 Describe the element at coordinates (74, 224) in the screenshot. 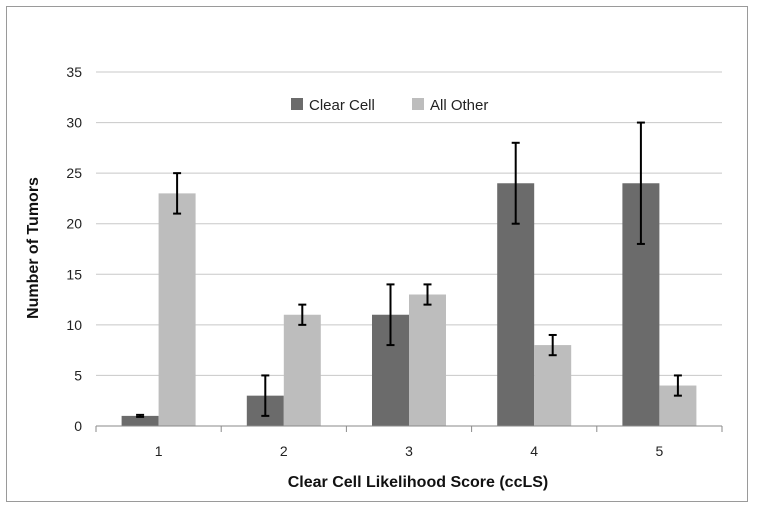

I see `y-tick-label-20: 20` at that location.